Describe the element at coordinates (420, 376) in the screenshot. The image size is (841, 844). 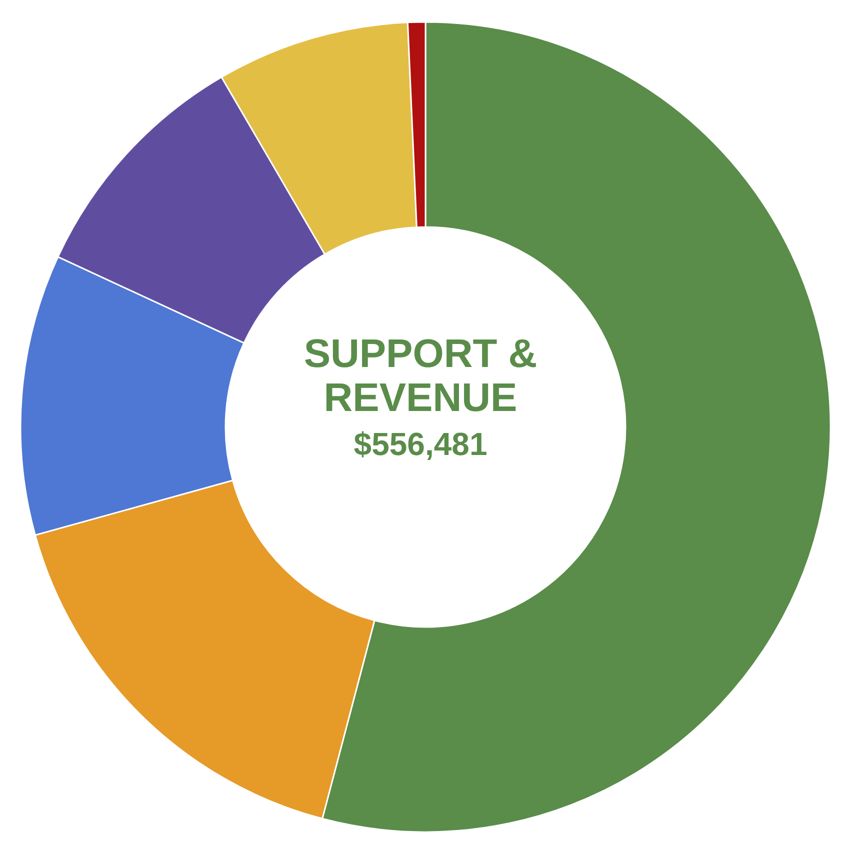
I see `text: SUPPORT & REVENUE` at that location.